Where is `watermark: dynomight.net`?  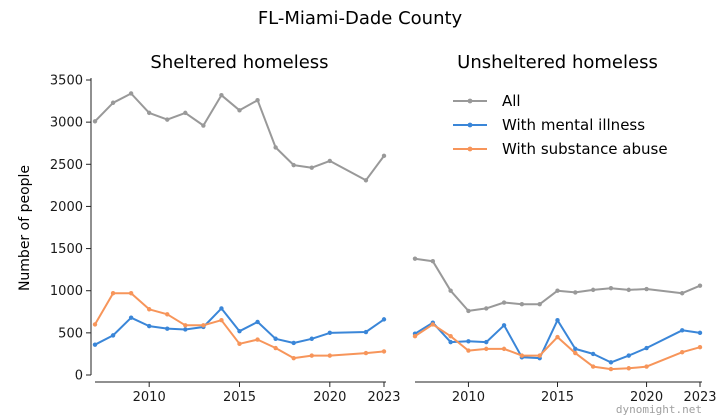
watermark: dynomight.net is located at coordinates (659, 409).